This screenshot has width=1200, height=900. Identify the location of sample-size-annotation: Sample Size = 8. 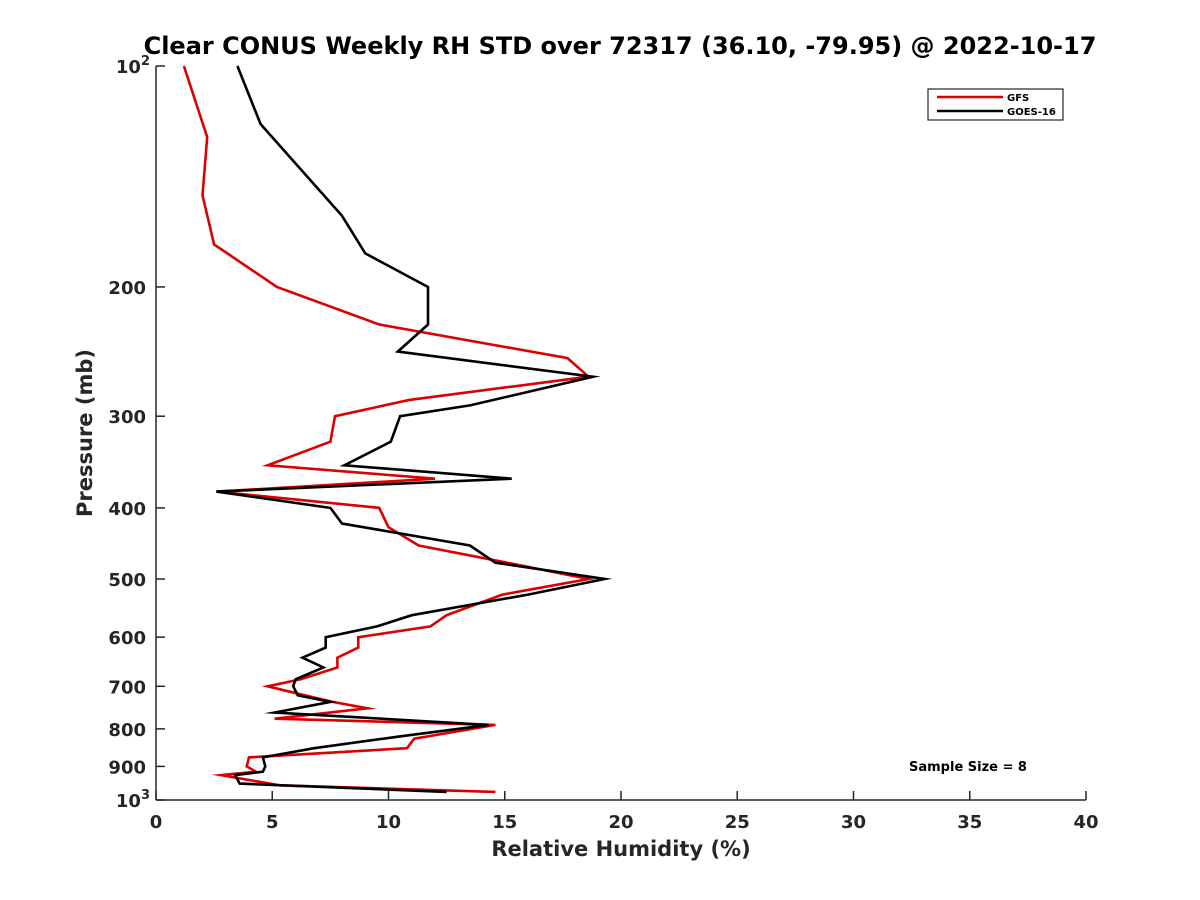
(968, 767).